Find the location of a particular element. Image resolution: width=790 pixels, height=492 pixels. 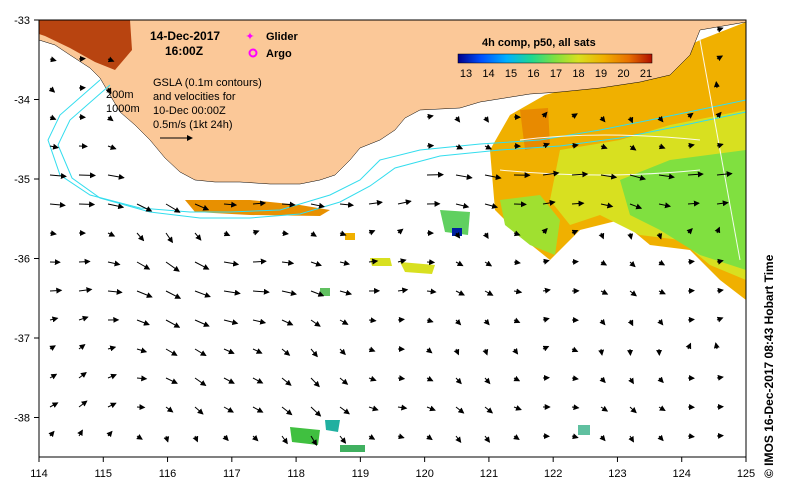

title-time: 16:00Z is located at coordinates (184, 51).